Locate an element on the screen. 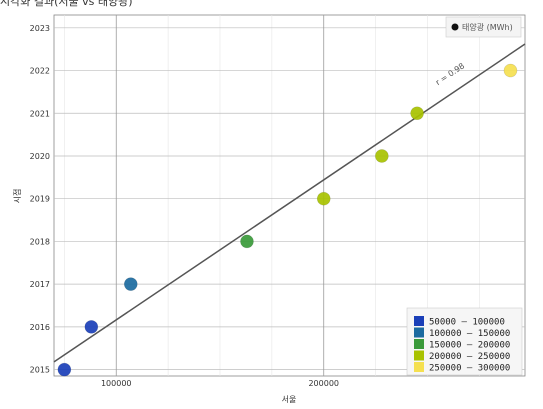  y-tick-label: 2019 is located at coordinates (40, 199).